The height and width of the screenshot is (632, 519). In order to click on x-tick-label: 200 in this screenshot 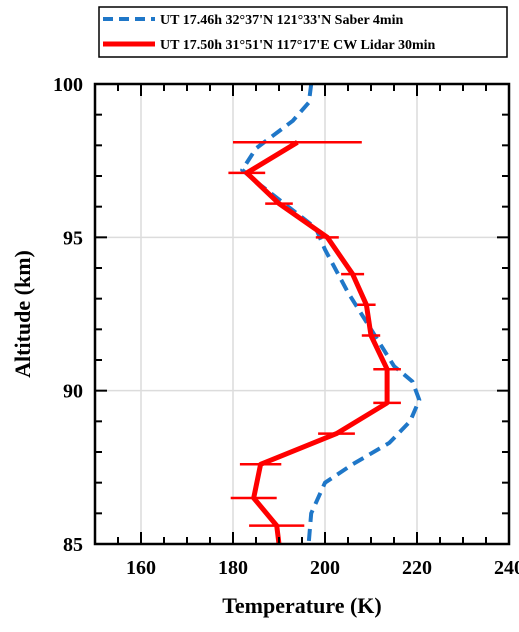, I will do `click(325, 568)`.